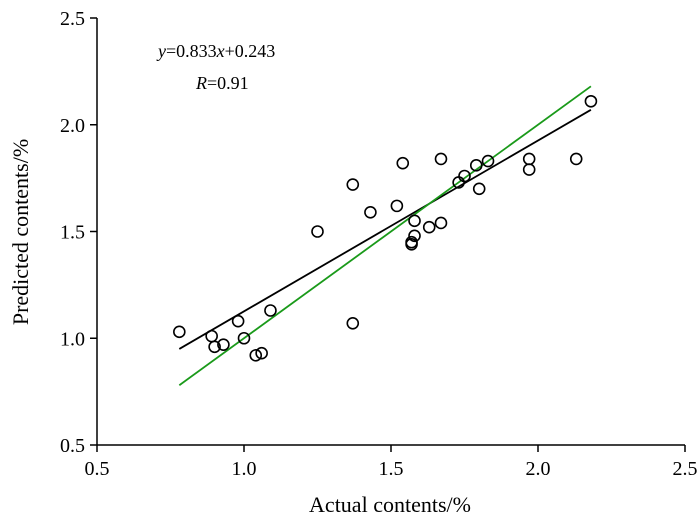 This screenshot has width=700, height=521. I want to click on y-tick-label: 2.5, so click(72, 19).